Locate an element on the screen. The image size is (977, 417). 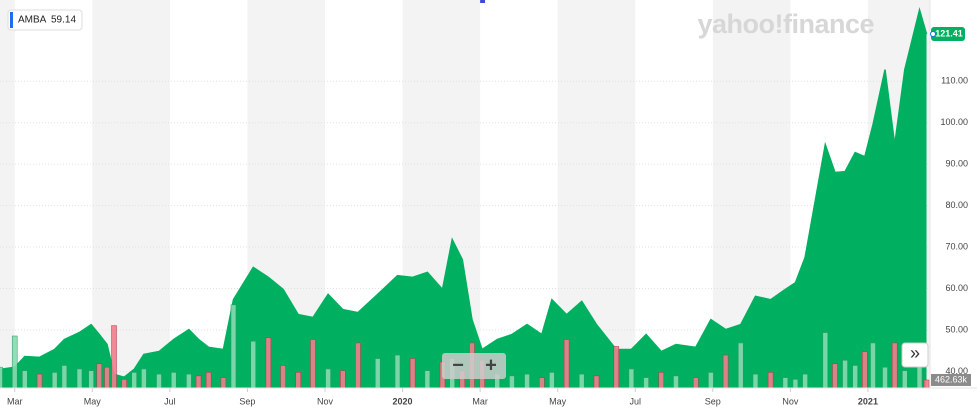
last-price-dot is located at coordinates (933, 33).